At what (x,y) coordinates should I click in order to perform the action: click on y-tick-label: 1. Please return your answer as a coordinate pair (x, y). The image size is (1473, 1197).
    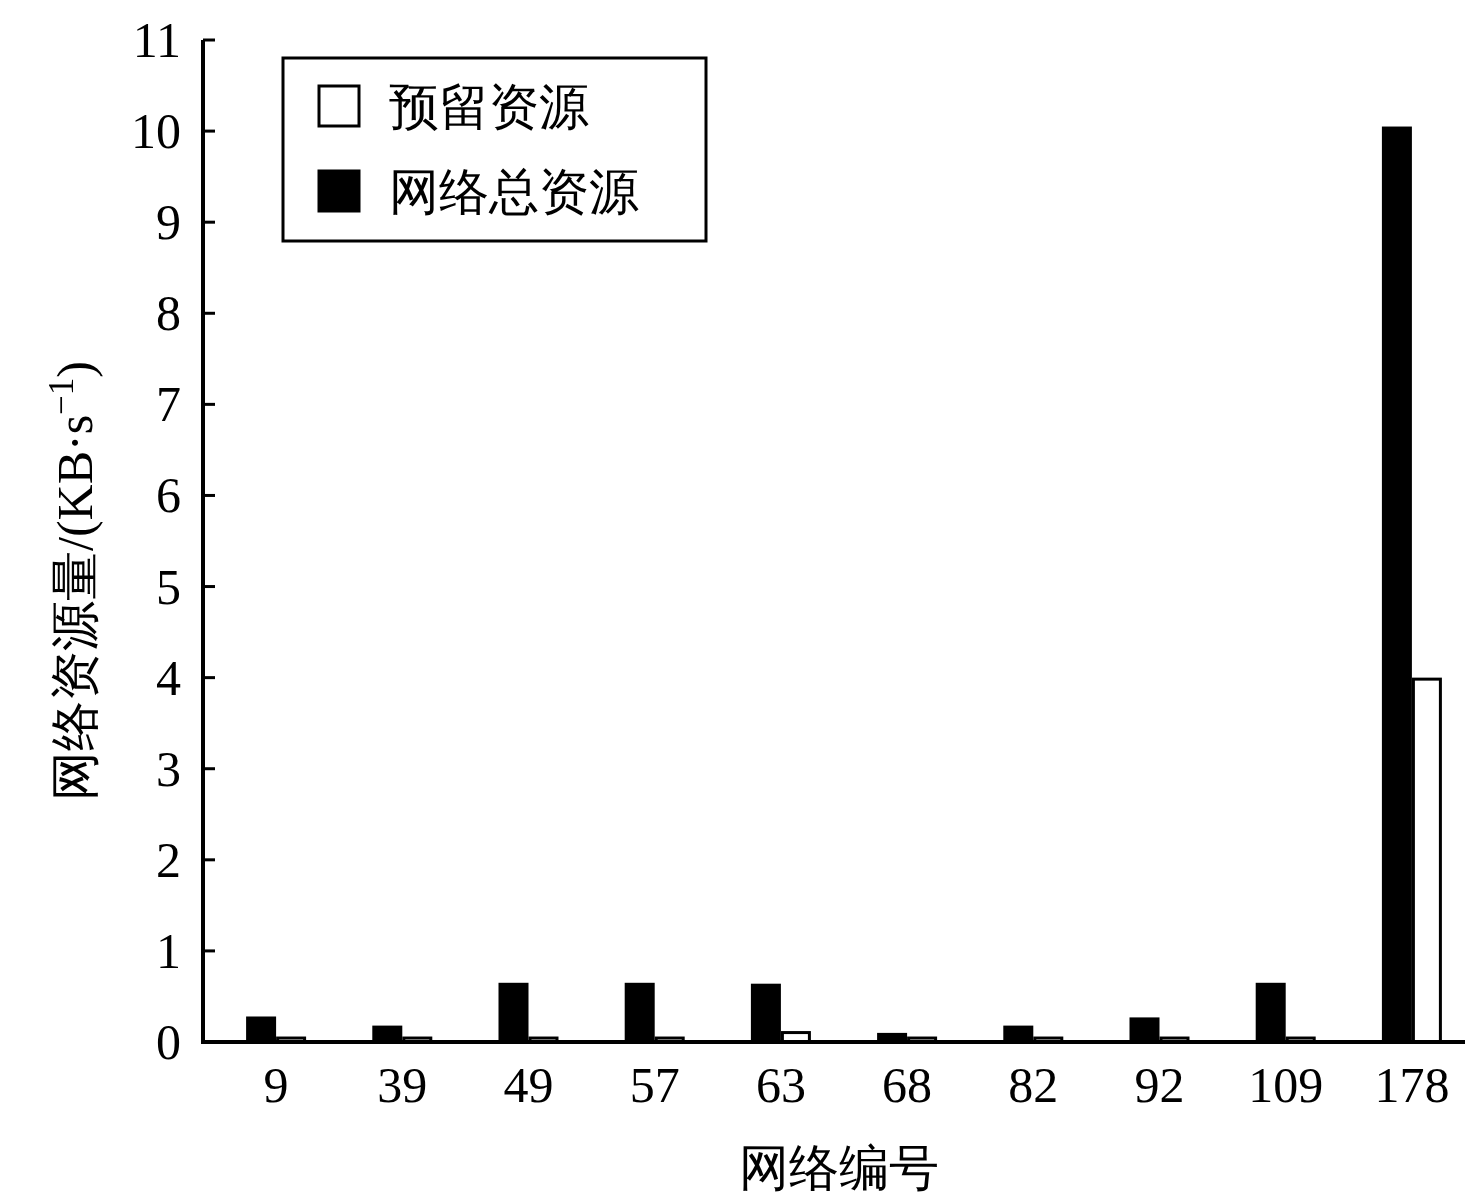
    Looking at the image, I should click on (168, 950).